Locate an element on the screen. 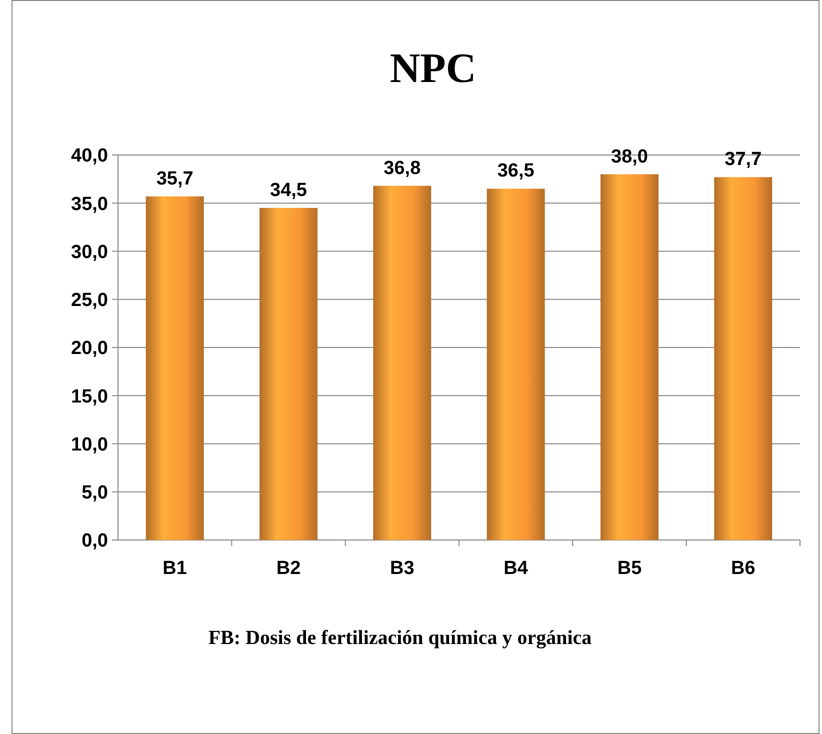  x-tick-label: B1 is located at coordinates (175, 568).